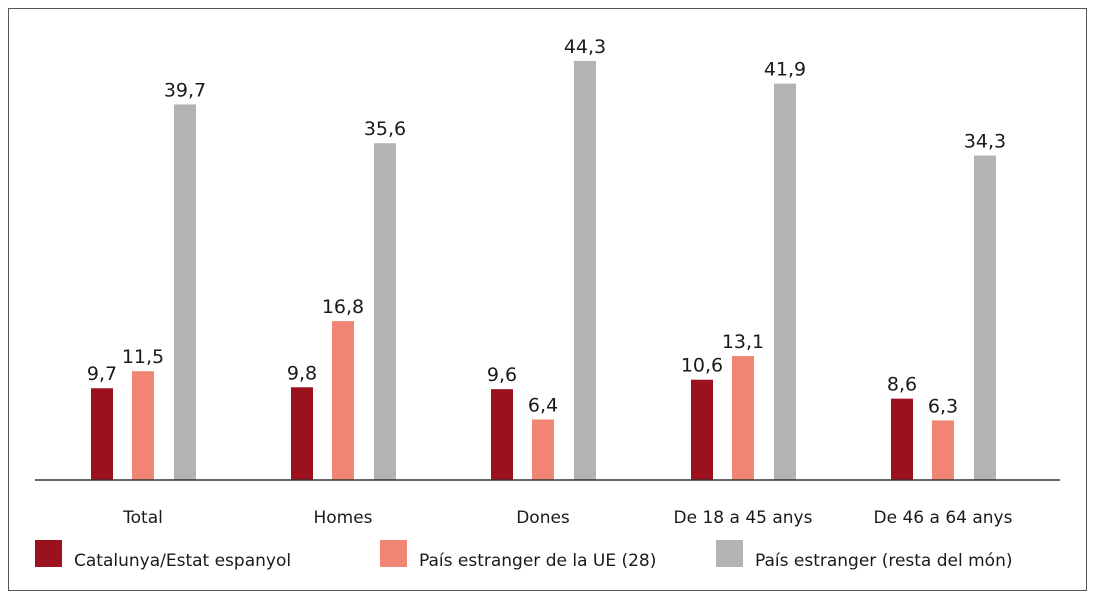 This screenshot has width=1095, height=599. Describe the element at coordinates (785, 70) in the screenshot. I see `value-label: 41,9` at that location.